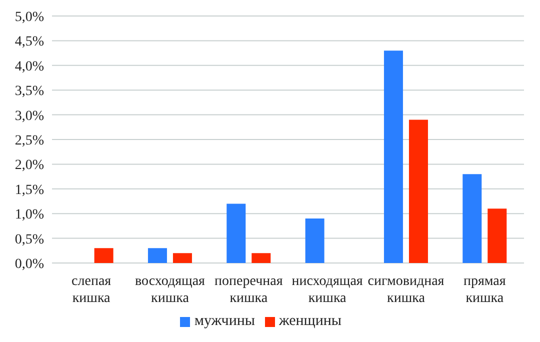 The image size is (540, 342). What do you see at coordinates (29, 17) in the screenshot?
I see `y-tick-label: 5,0%` at bounding box center [29, 17].